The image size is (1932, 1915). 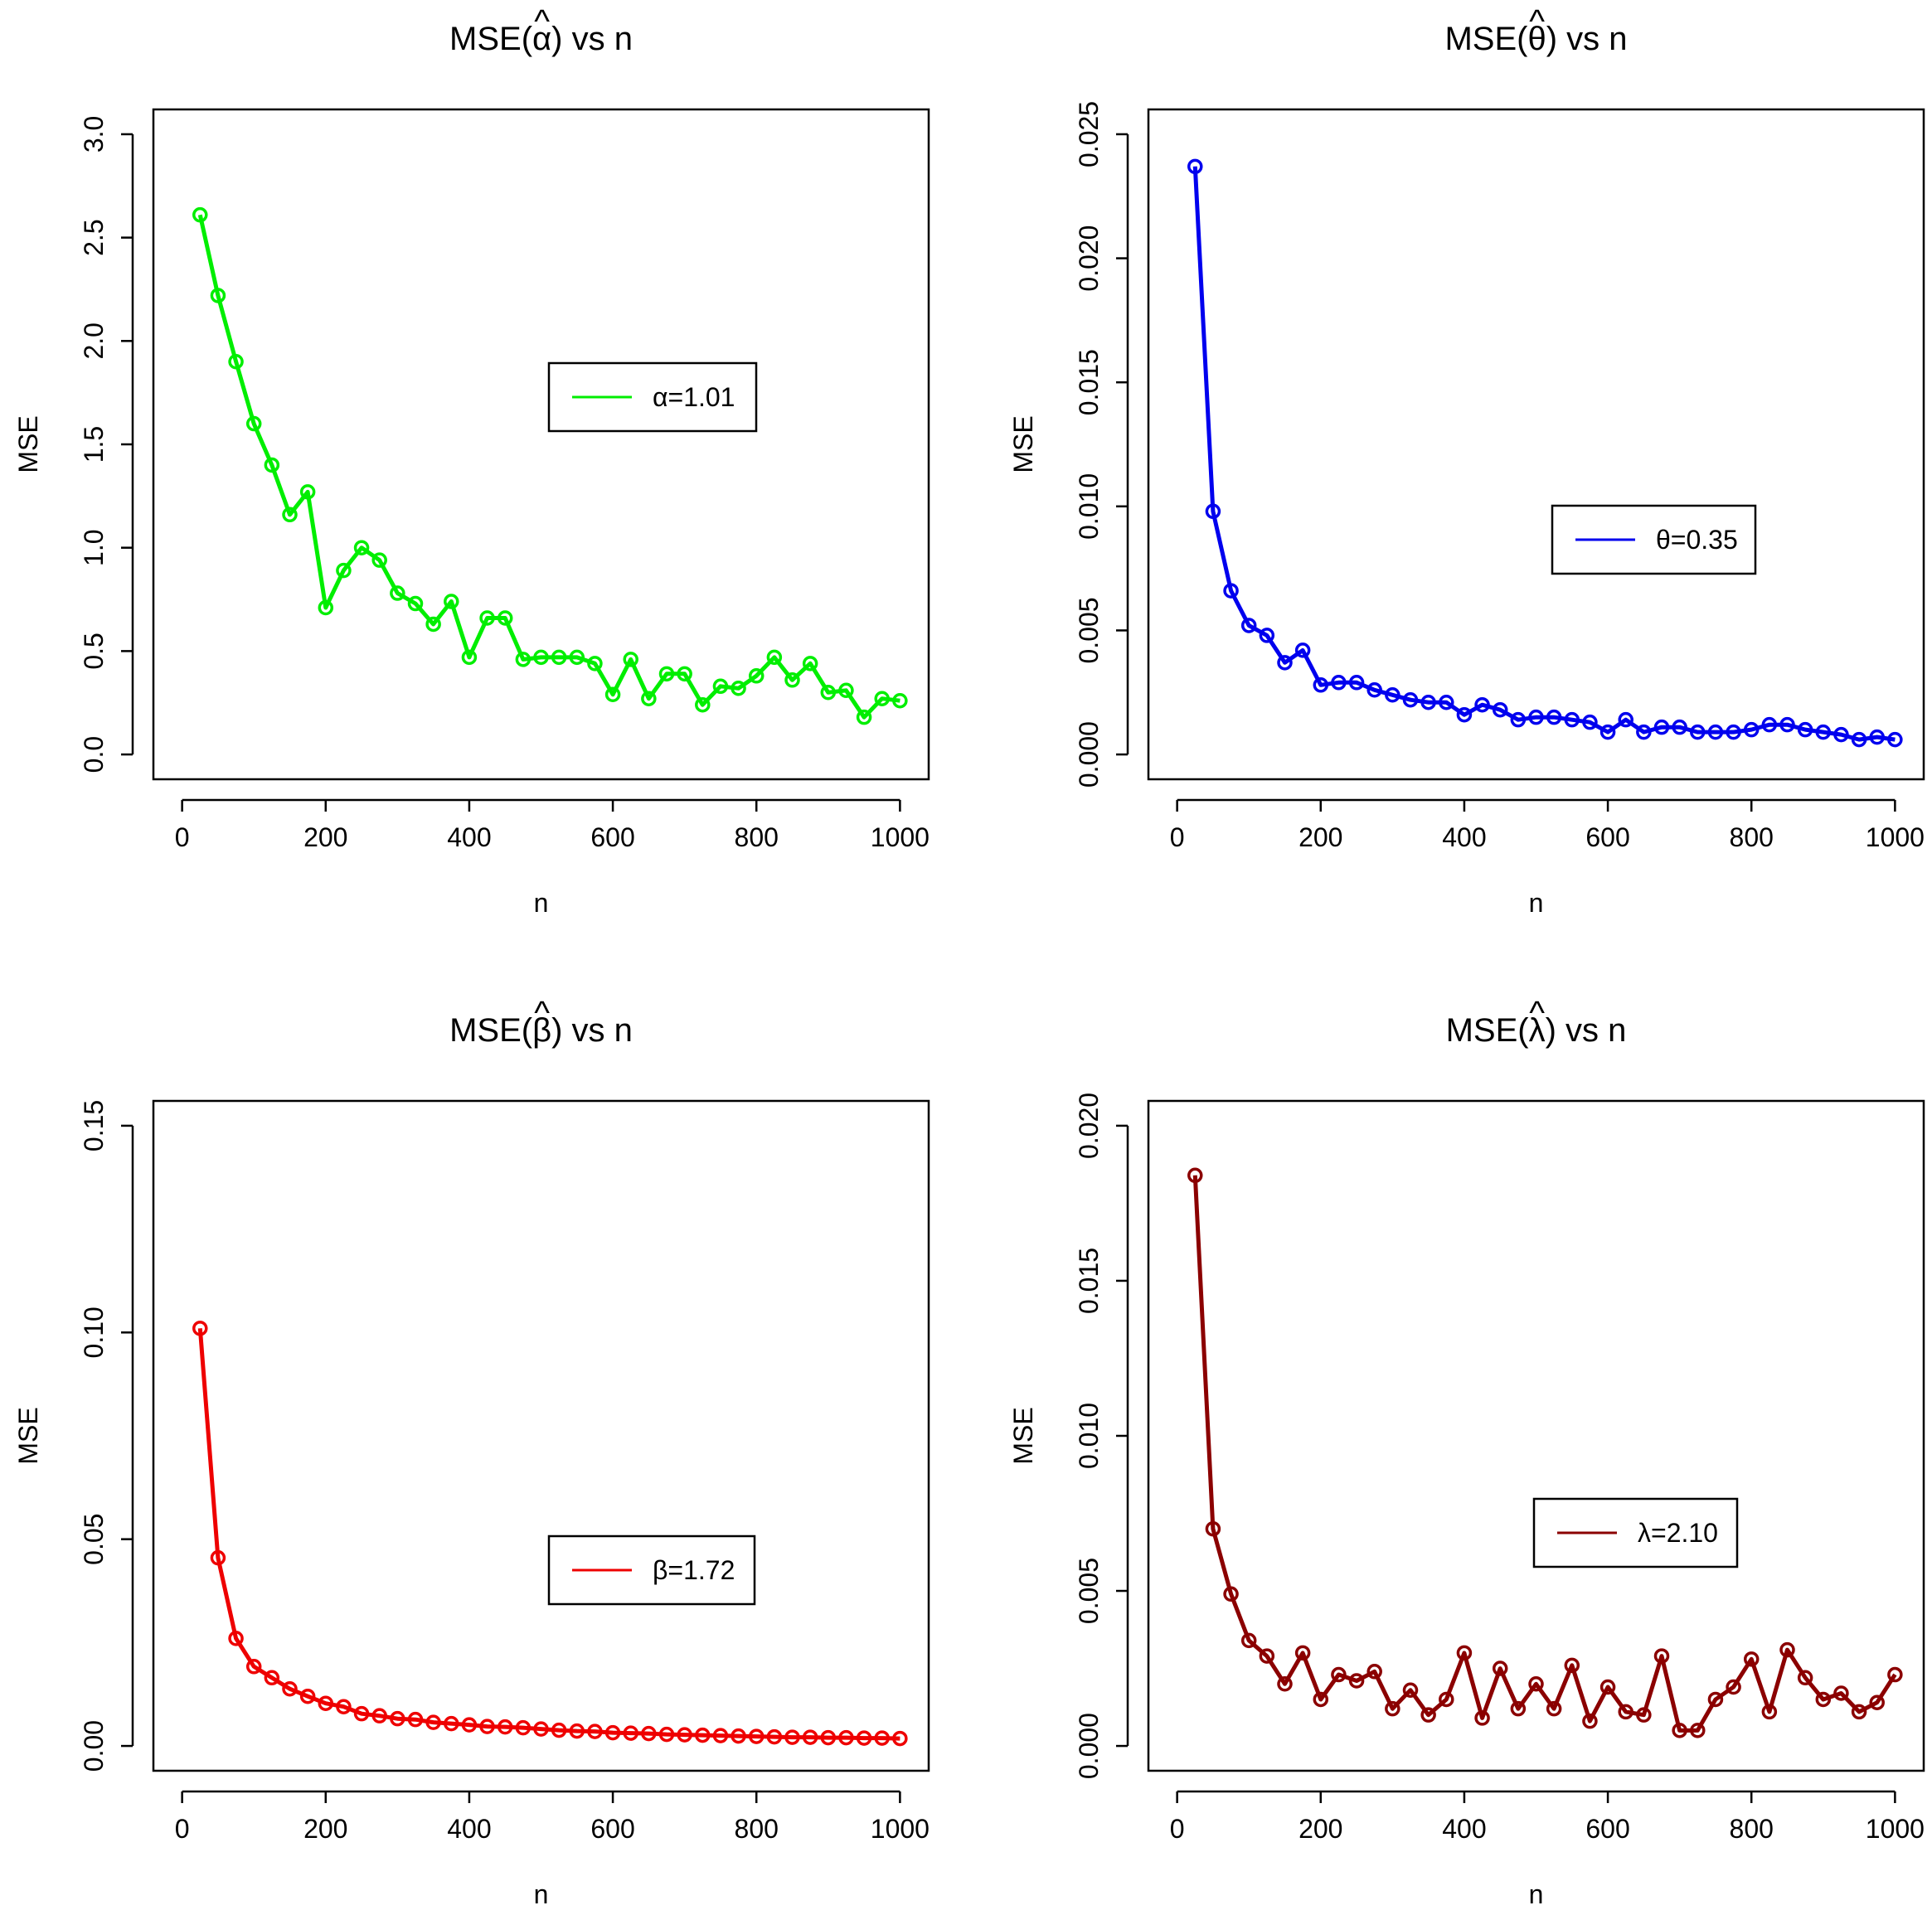 I want to click on series-line, so click(x=548, y=467).